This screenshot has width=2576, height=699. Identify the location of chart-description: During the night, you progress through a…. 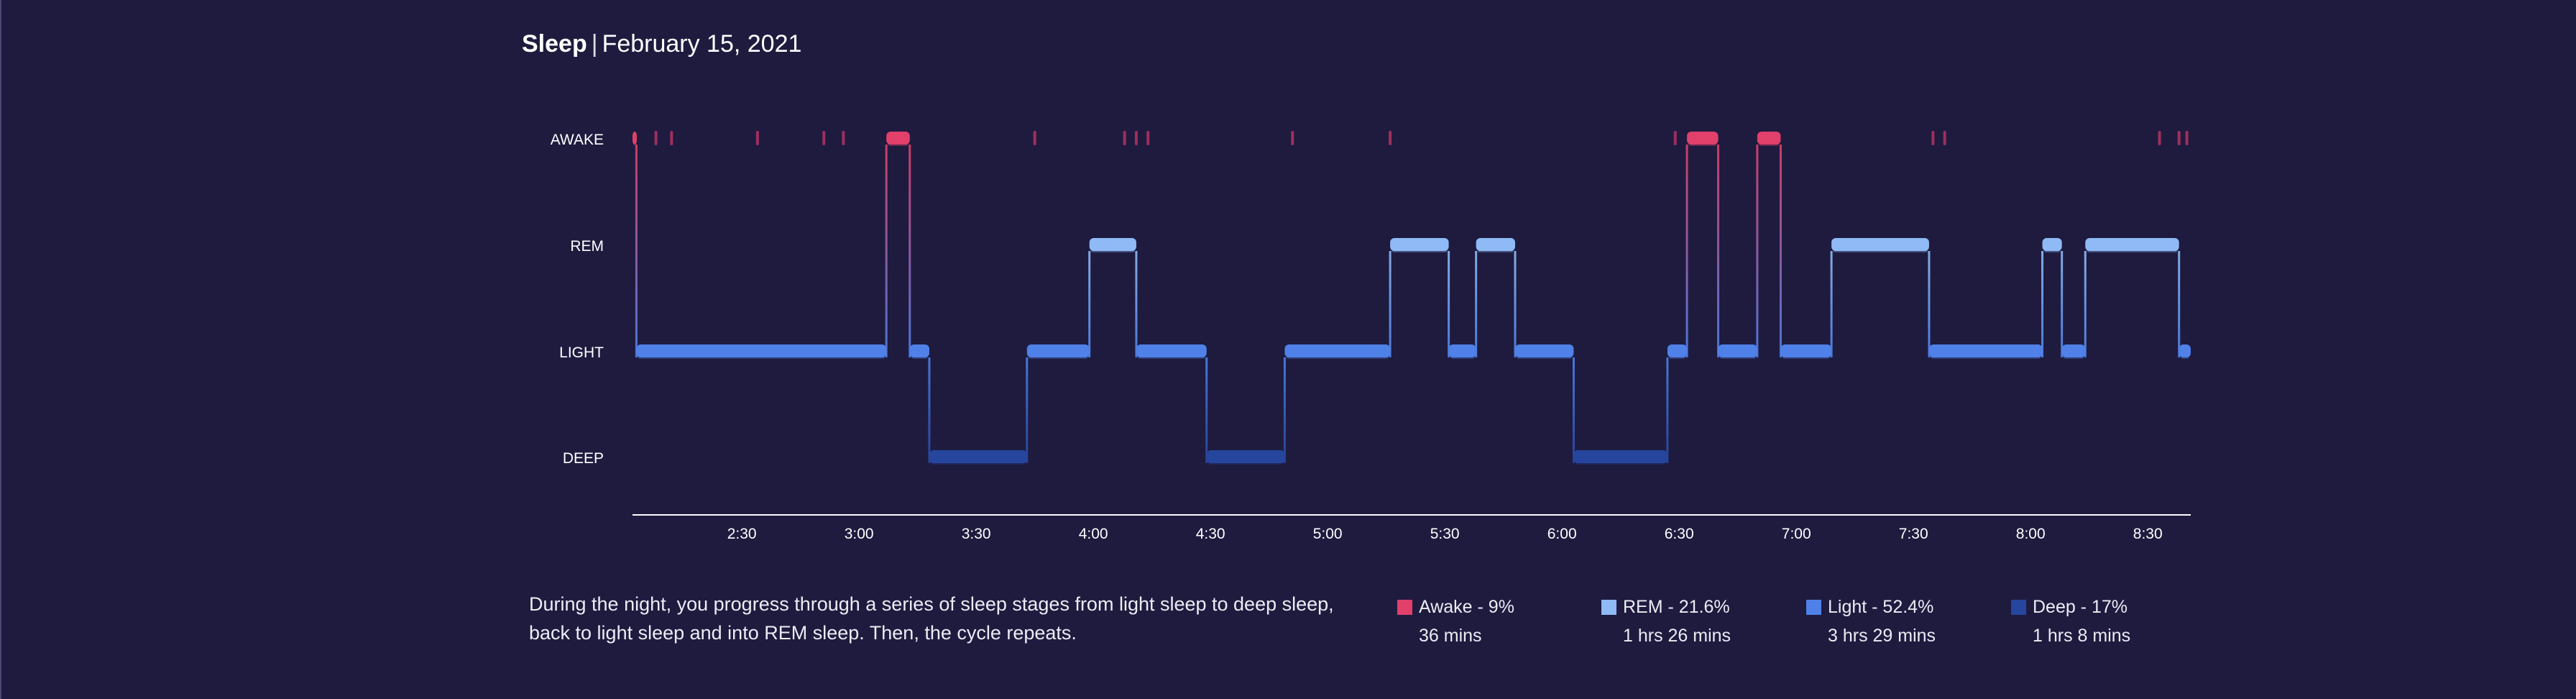
(931, 618).